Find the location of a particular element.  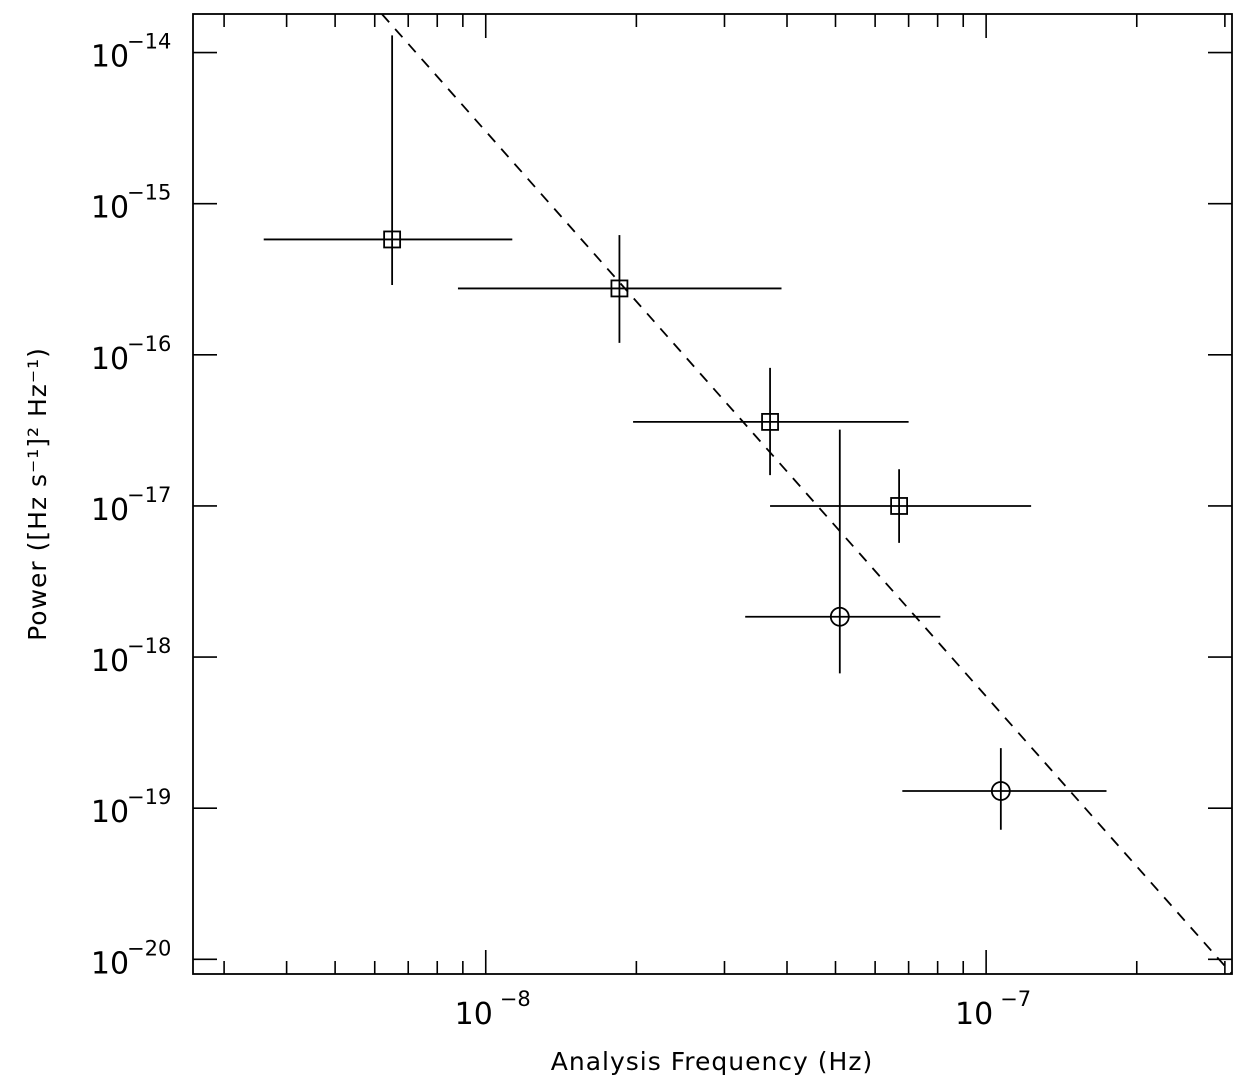

y-axis-title: Power ([Hz s⁻¹]² Hz⁻¹) is located at coordinates (37, 494).